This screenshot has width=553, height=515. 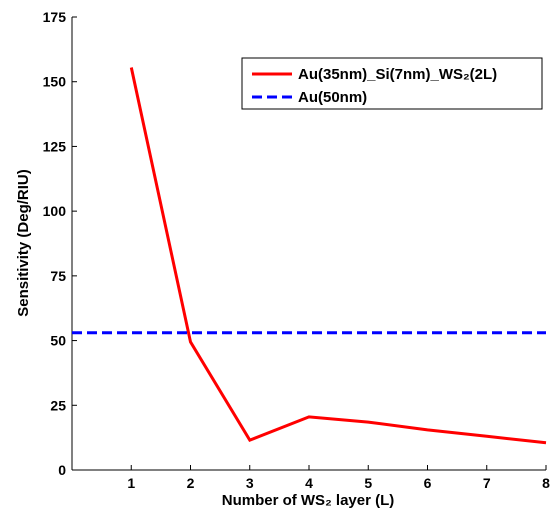 I want to click on y-tick-label: 25, so click(x=58, y=405).